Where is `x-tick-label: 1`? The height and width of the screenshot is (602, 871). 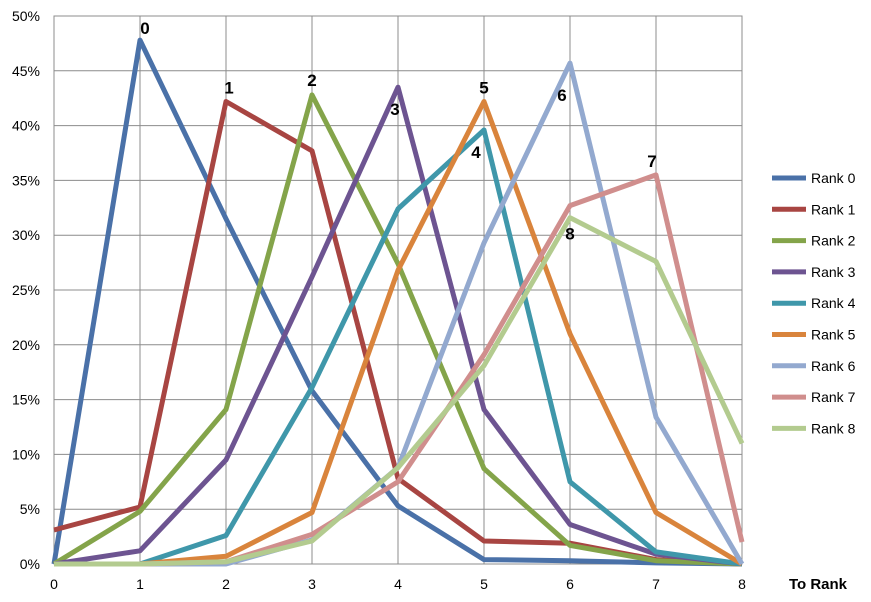 x-tick-label: 1 is located at coordinates (140, 584).